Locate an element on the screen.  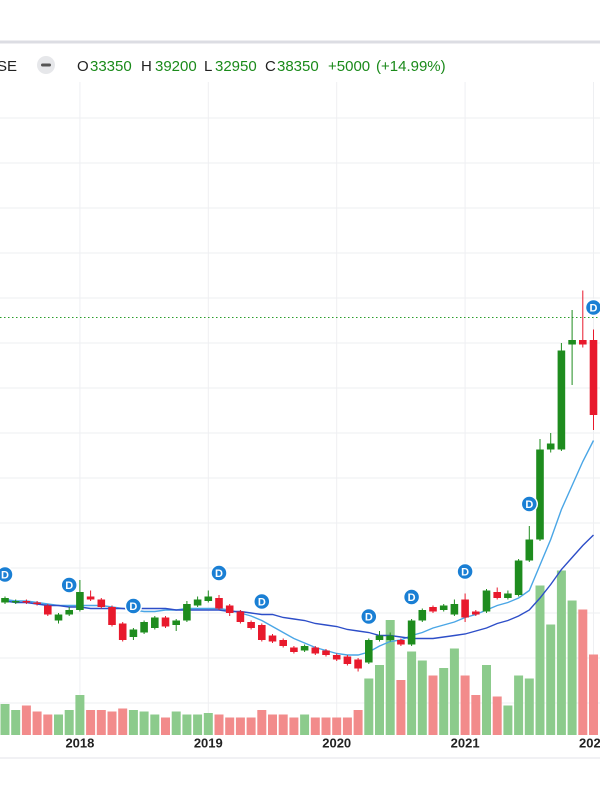
header-bg is located at coordinates (300, 67).